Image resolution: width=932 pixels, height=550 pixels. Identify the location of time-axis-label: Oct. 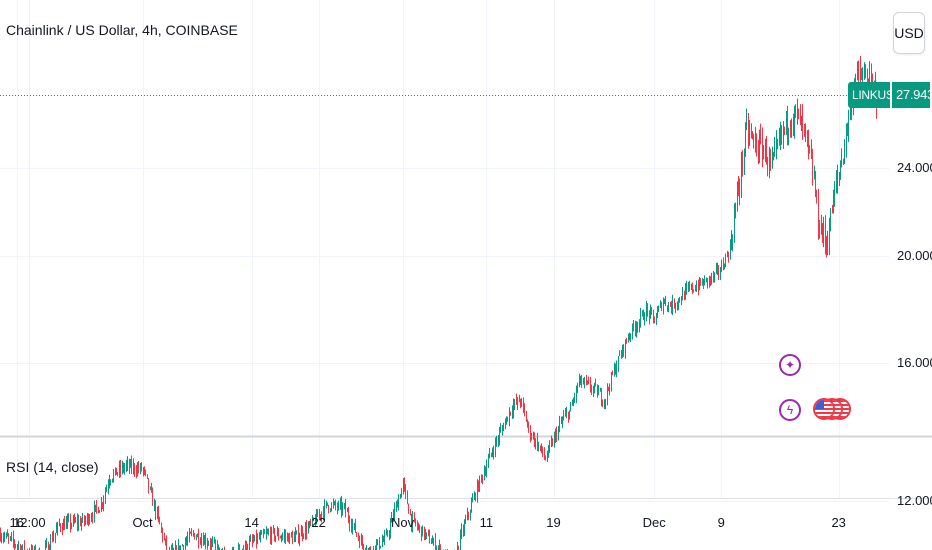
(142, 522).